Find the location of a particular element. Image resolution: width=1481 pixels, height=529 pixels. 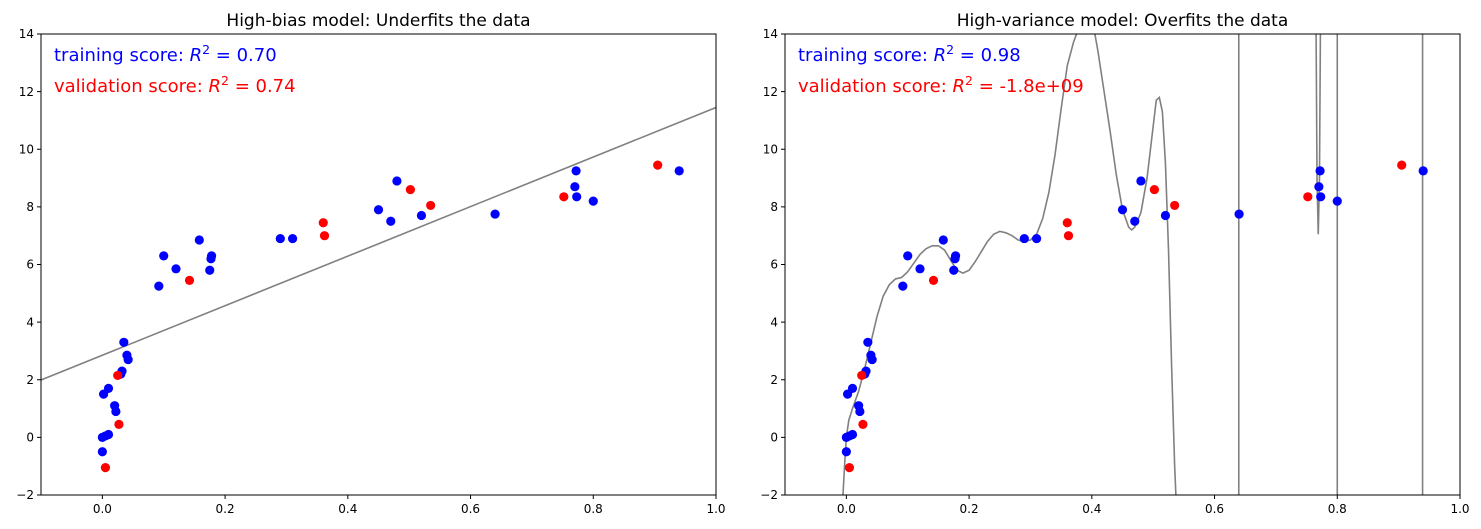

x-tick-label: 0.0 is located at coordinates (102, 509).